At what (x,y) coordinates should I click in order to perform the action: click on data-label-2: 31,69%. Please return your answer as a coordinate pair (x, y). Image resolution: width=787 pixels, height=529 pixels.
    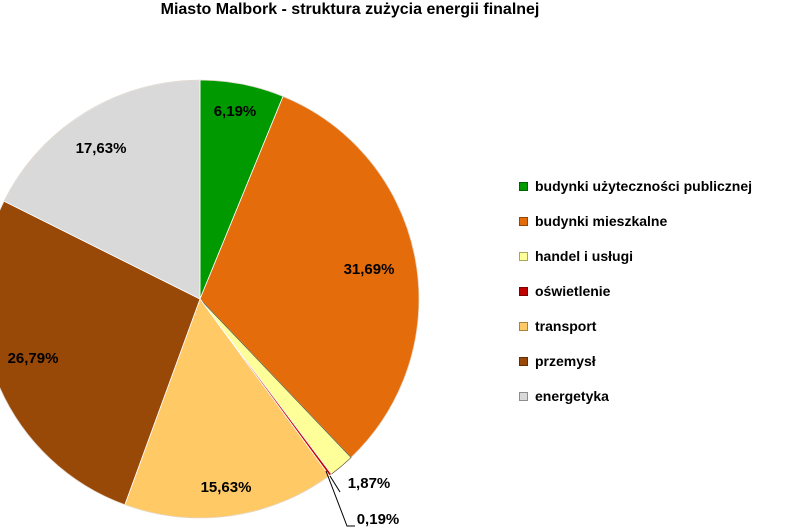
    Looking at the image, I should click on (369, 269).